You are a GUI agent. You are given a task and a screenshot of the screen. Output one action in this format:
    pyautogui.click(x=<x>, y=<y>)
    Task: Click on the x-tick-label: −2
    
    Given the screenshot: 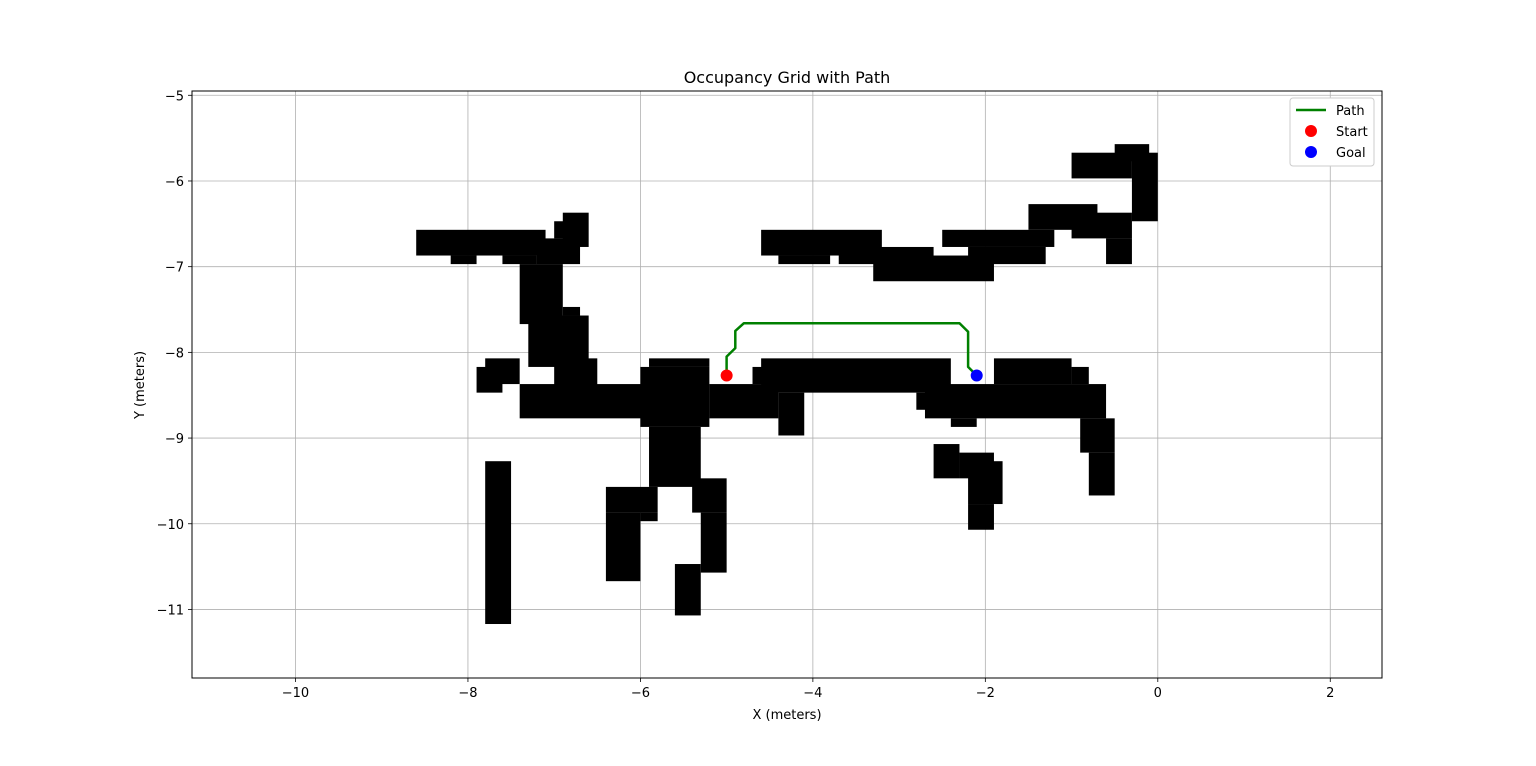 What is the action you would take?
    pyautogui.click(x=985, y=693)
    